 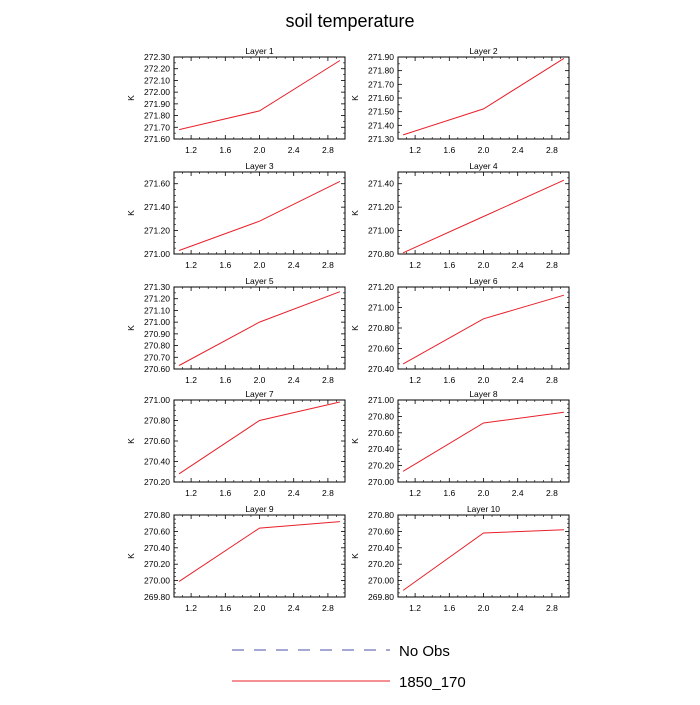 What do you see at coordinates (157, 334) in the screenshot?
I see `y-tick-label: 270.90` at bounding box center [157, 334].